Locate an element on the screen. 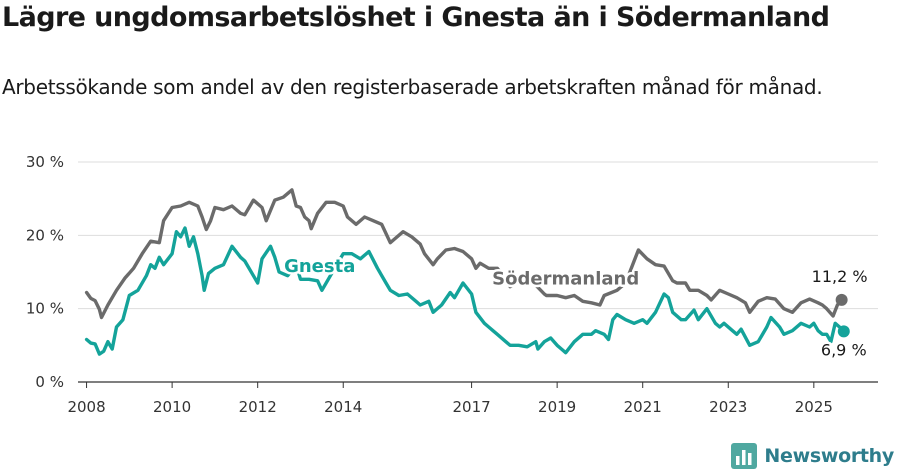 The height and width of the screenshot is (474, 900). series-label-sodermanland: Södermanland is located at coordinates (565, 278).